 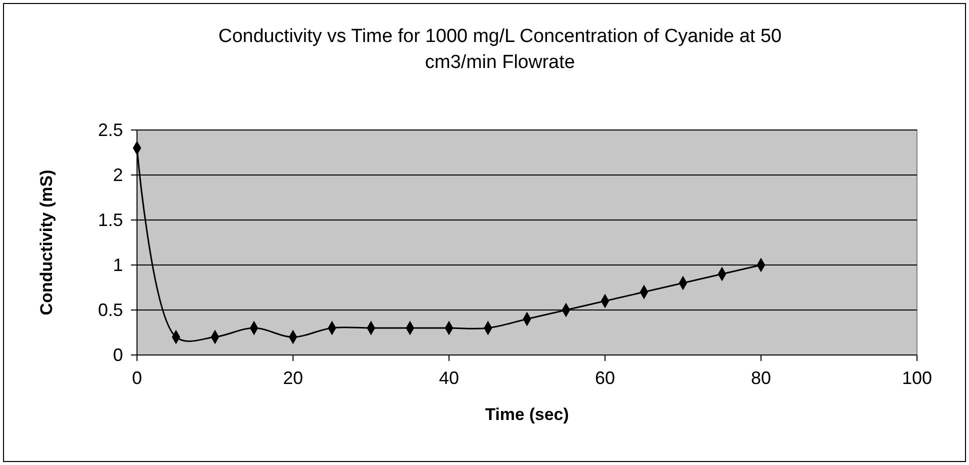 I want to click on x-tick-label: 40, so click(x=449, y=378).